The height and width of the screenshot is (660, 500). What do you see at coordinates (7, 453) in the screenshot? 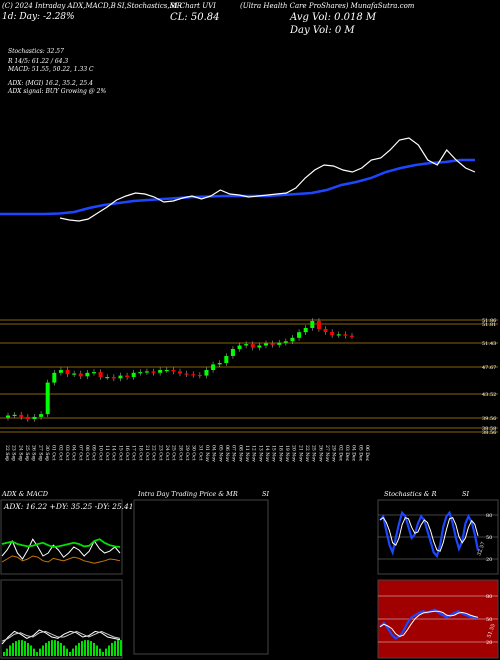
I see `date-label: 22 Sep` at bounding box center [7, 453].